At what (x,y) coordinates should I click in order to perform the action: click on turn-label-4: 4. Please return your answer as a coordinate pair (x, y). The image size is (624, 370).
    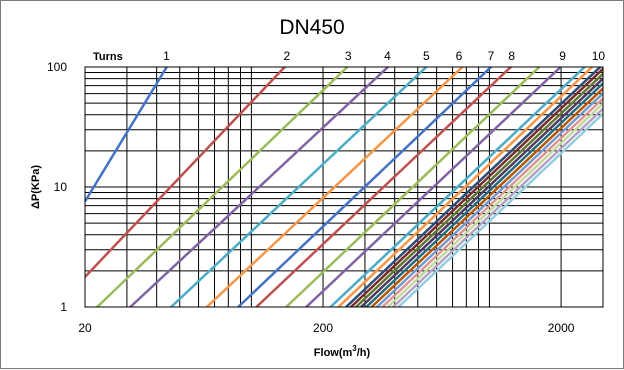
    Looking at the image, I should click on (387, 56).